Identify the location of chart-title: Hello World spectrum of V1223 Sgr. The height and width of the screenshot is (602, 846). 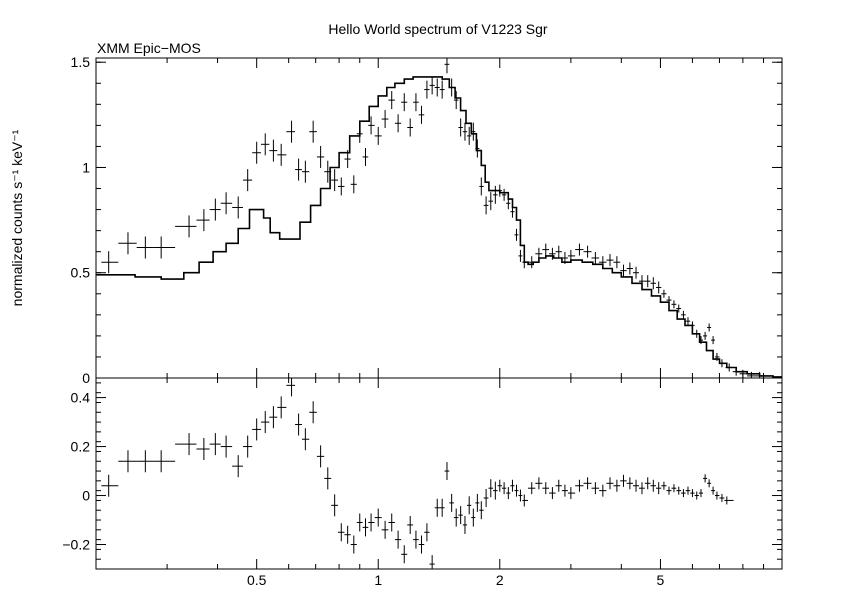
(438, 29).